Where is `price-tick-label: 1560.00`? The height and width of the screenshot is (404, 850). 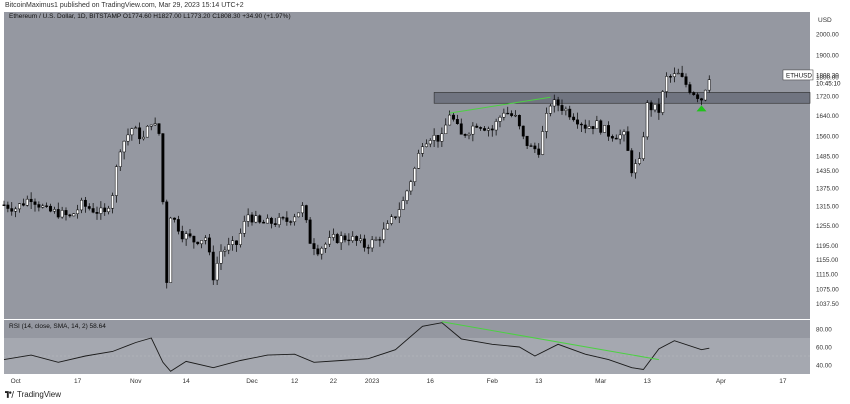
price-tick-label: 1560.00 is located at coordinates (827, 136).